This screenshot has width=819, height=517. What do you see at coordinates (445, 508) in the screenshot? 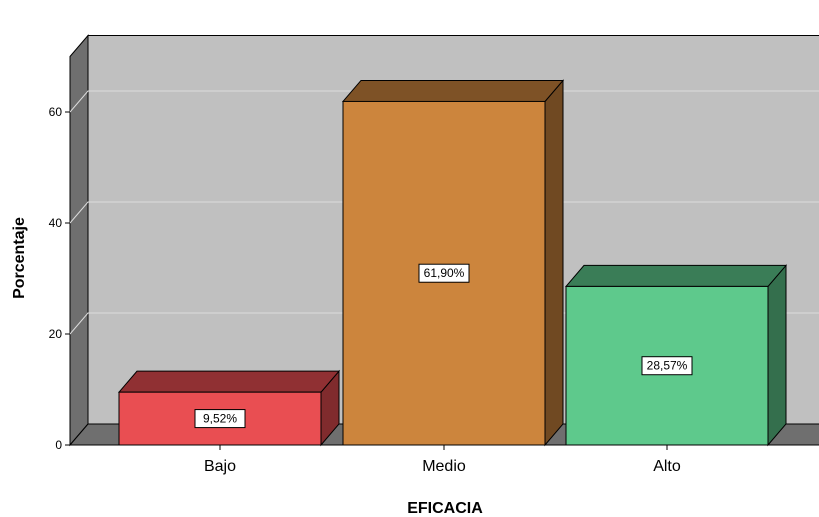
I see `x-axis-title: EFICACIA` at bounding box center [445, 508].